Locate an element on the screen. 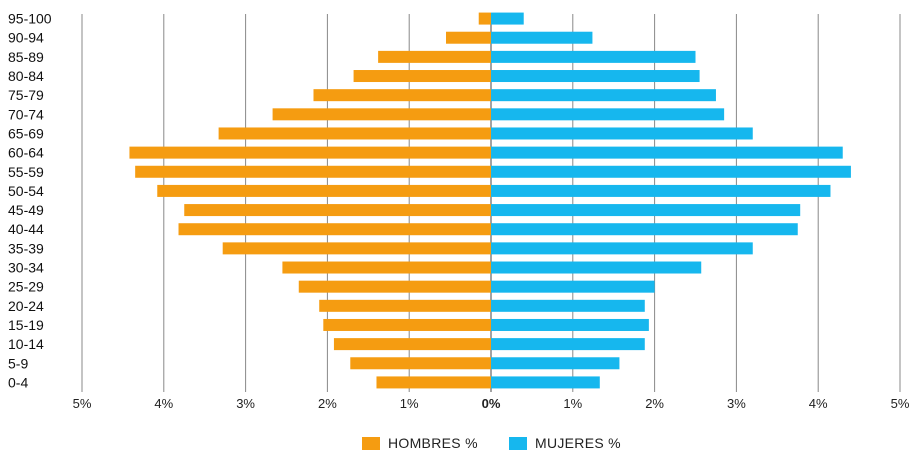  category-label: 60-64 is located at coordinates (26, 153).